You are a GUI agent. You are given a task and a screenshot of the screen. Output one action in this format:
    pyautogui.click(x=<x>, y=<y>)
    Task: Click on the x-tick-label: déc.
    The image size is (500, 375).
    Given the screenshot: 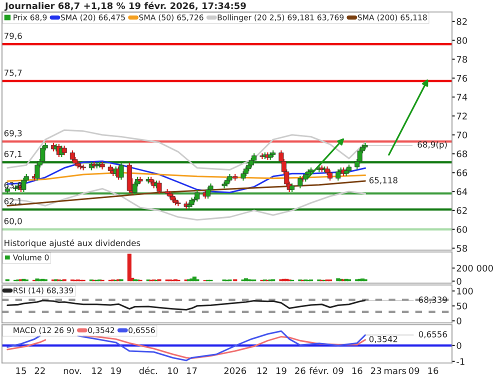 What is the action you would take?
    pyautogui.click(x=148, y=370)
    